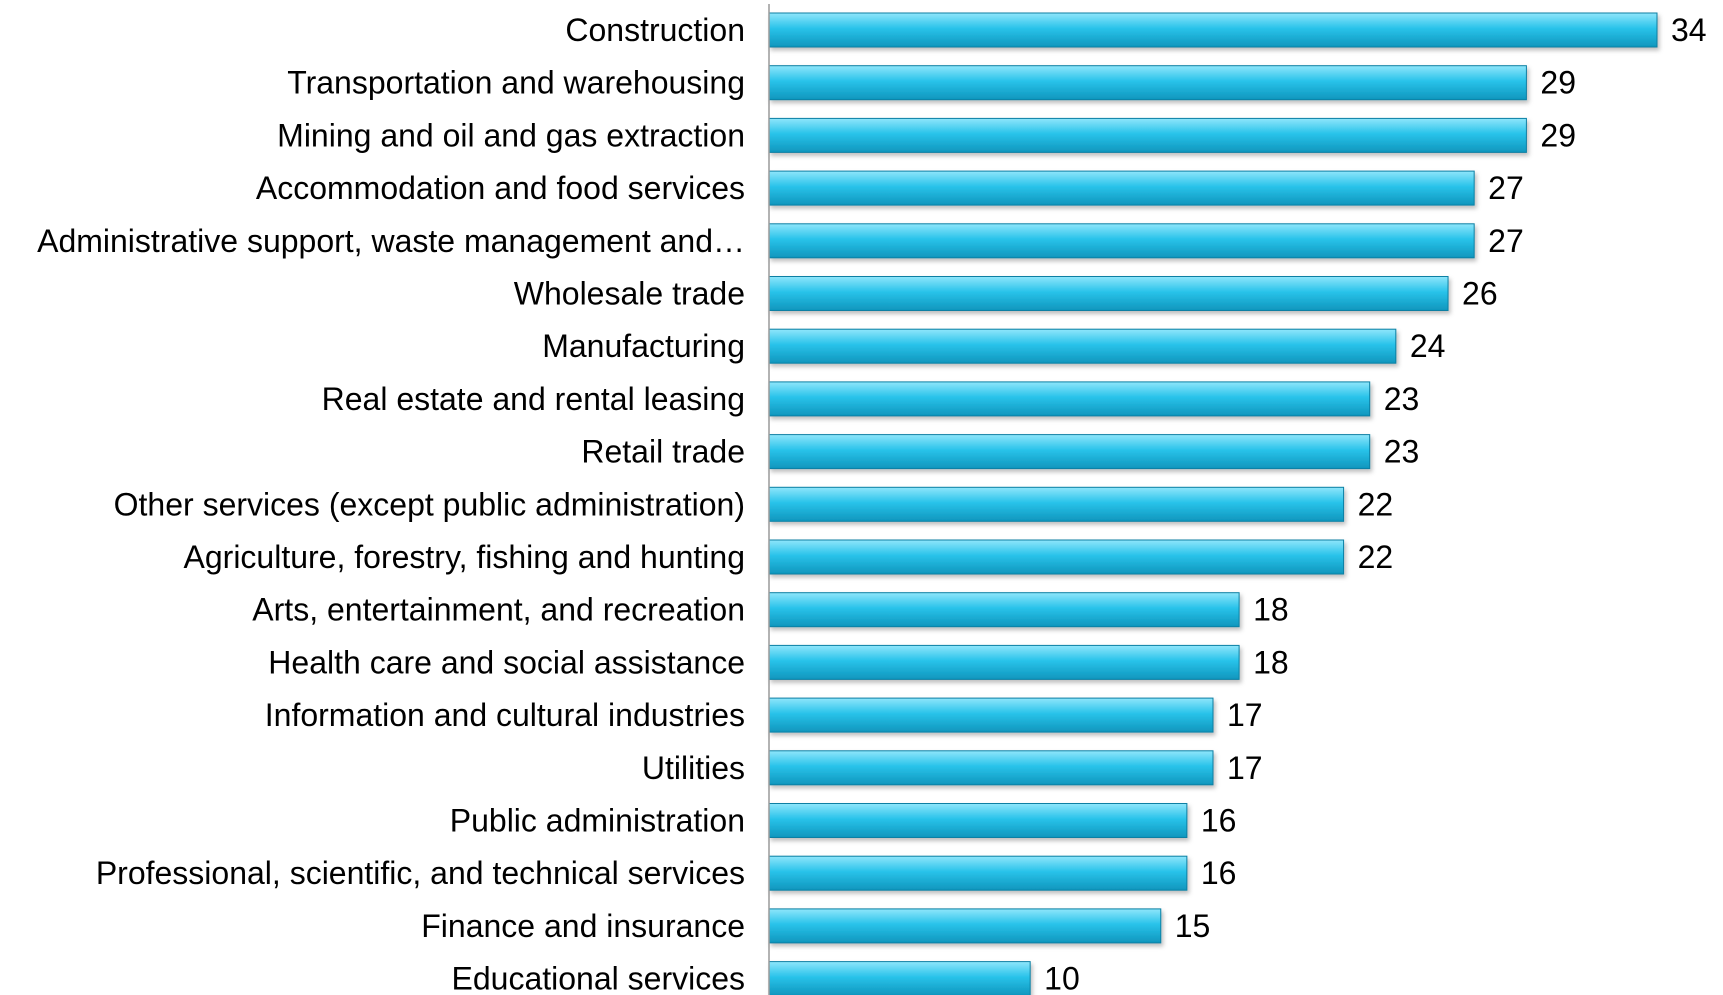 The width and height of the screenshot is (1723, 995). I want to click on category-label: Real estate and rental leasing, so click(533, 399).